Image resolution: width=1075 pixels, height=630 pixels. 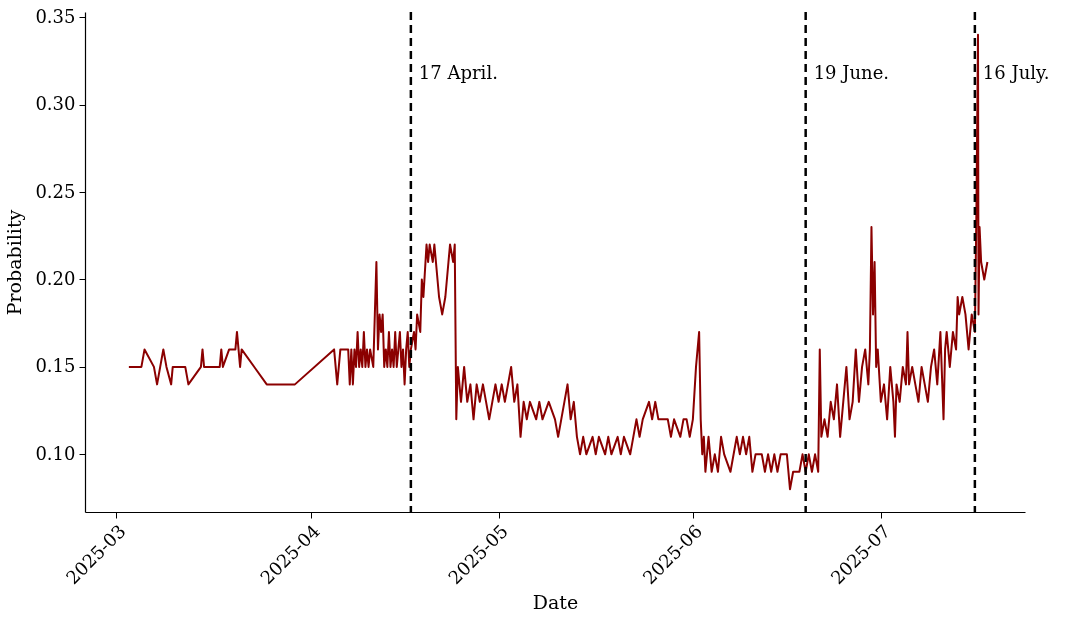 I want to click on y-tick-label: 0.30, so click(x=55, y=104).